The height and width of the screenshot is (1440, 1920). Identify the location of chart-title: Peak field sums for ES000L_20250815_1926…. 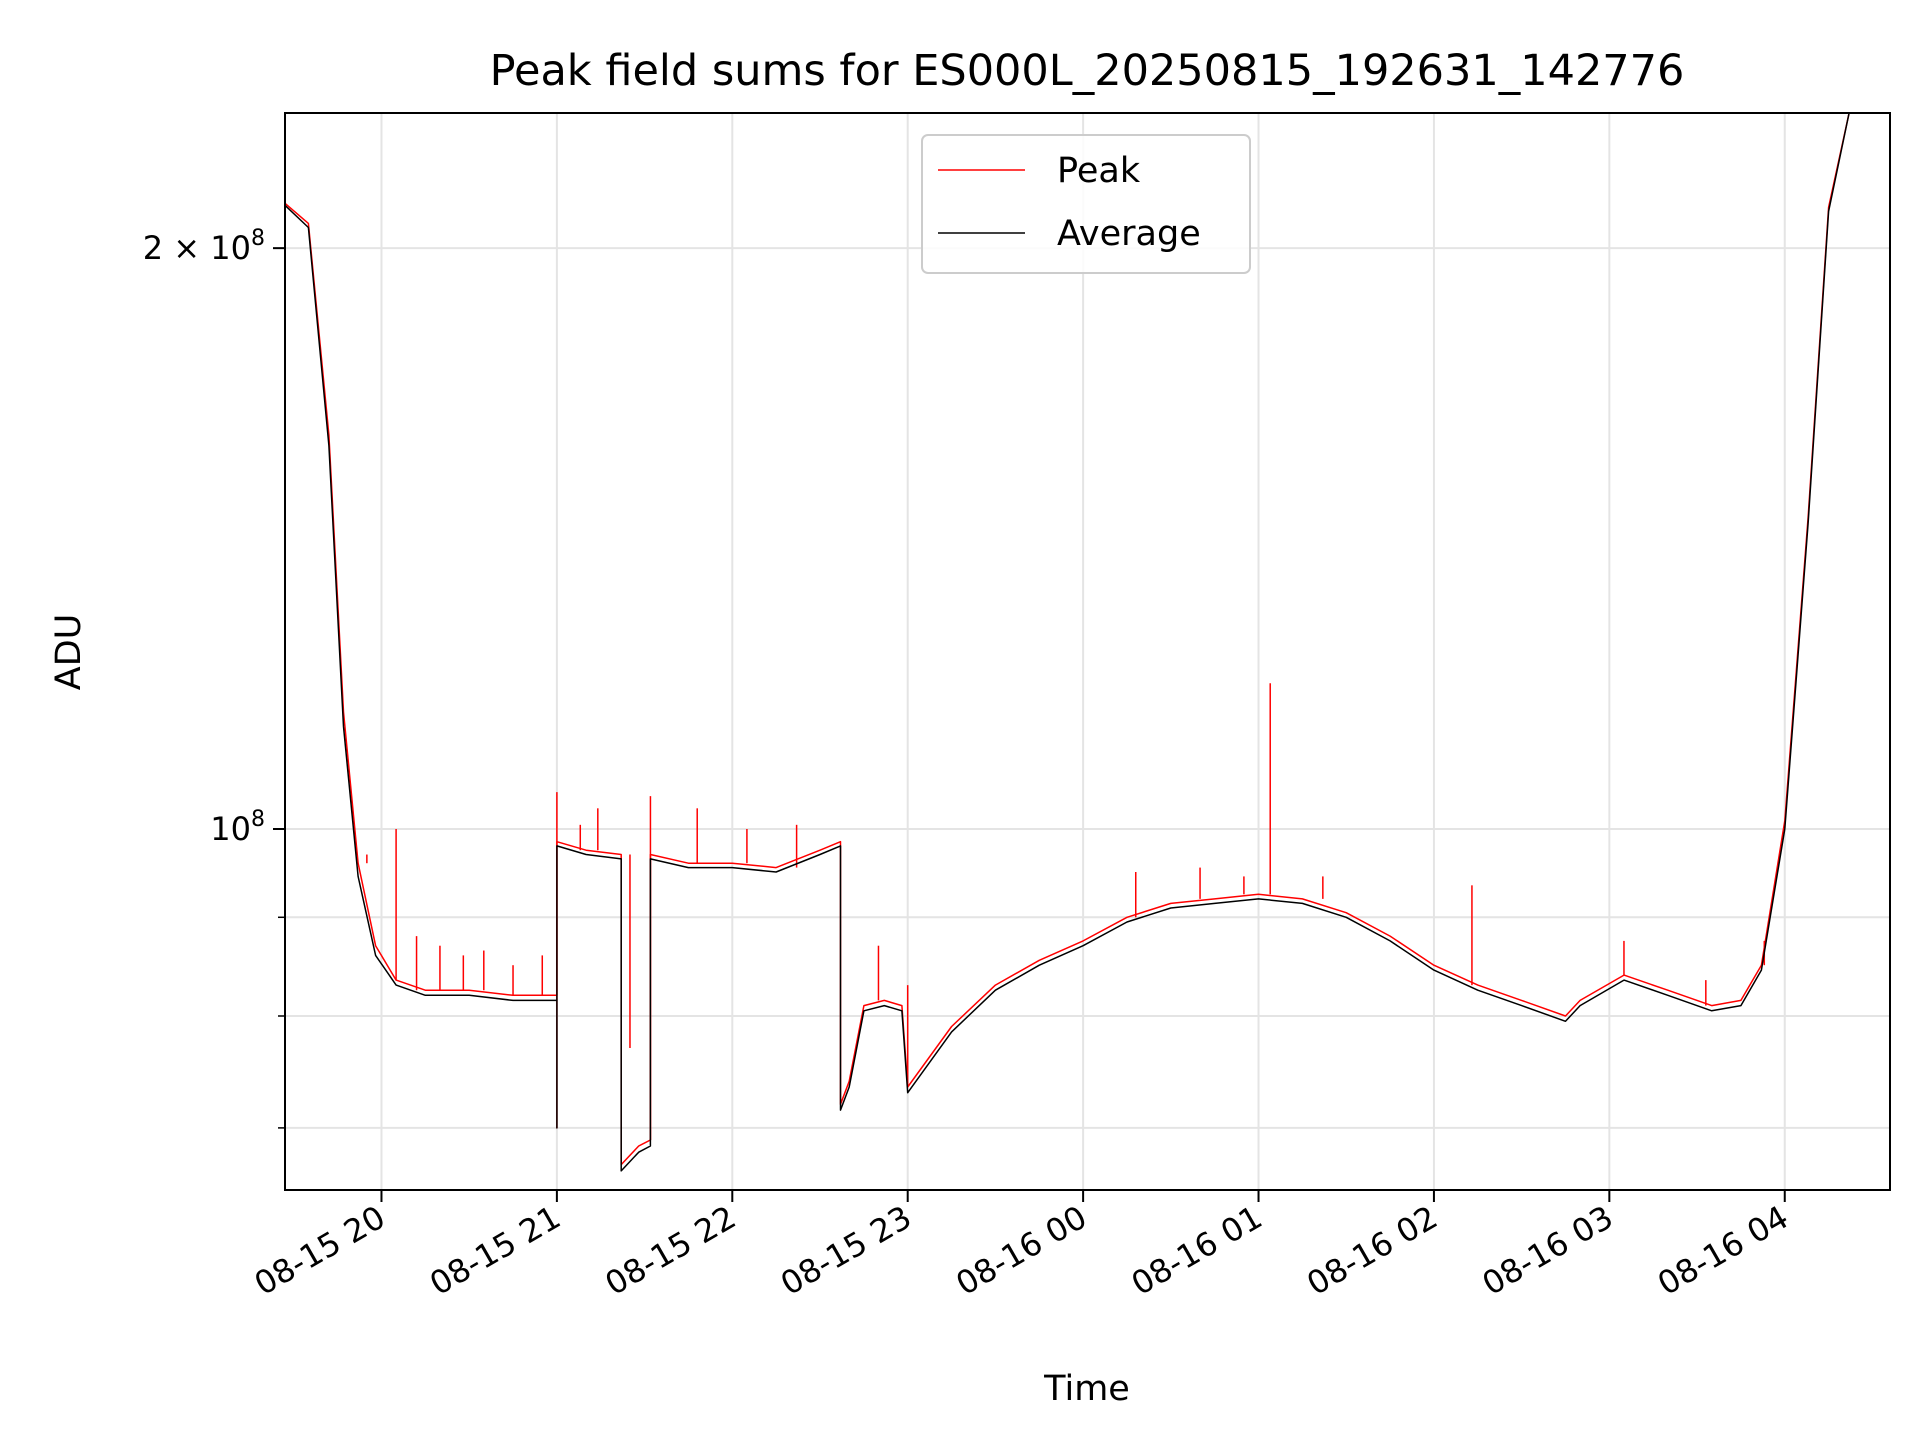
(1087, 71).